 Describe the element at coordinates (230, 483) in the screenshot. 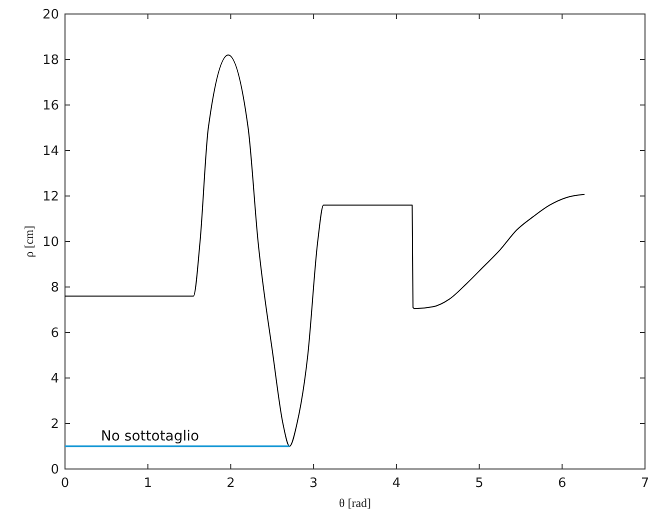

I see `x-tick-label: 2` at that location.